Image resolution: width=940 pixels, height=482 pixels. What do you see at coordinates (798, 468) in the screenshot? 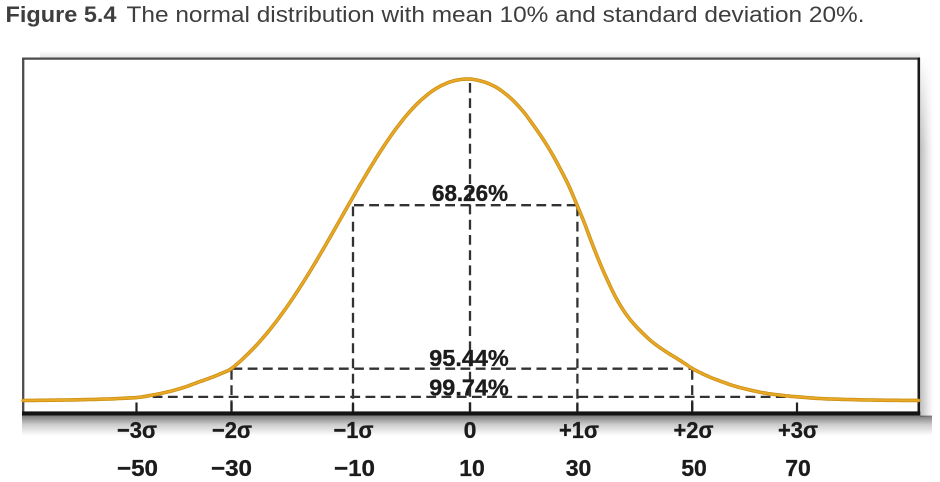
I see `svg-text: 70` at bounding box center [798, 468].